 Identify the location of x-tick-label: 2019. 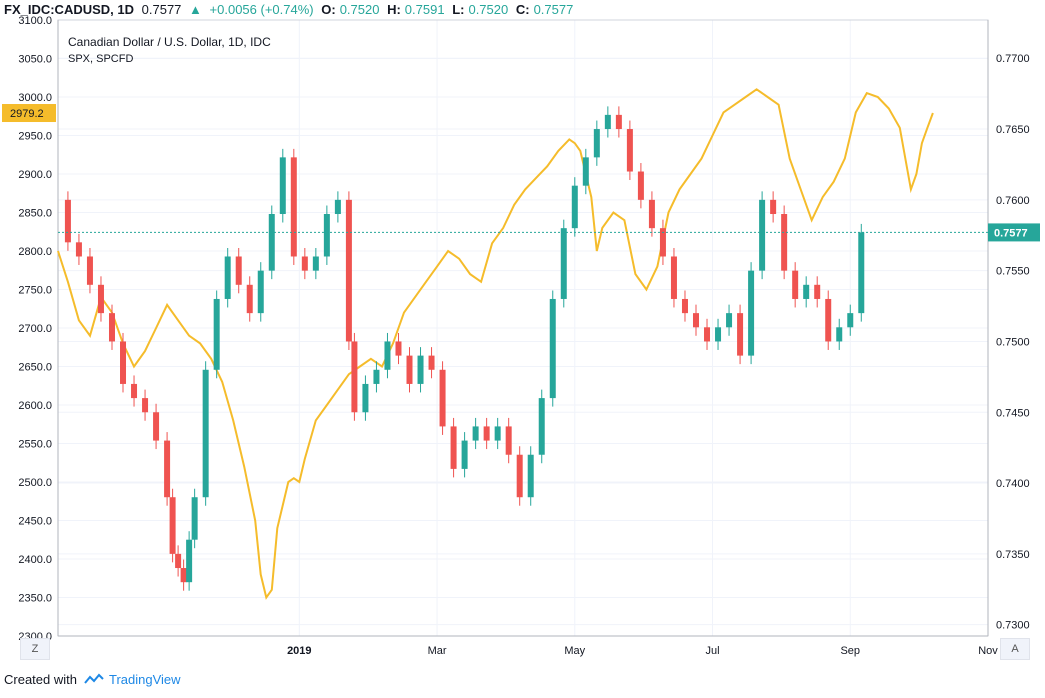
(299, 651).